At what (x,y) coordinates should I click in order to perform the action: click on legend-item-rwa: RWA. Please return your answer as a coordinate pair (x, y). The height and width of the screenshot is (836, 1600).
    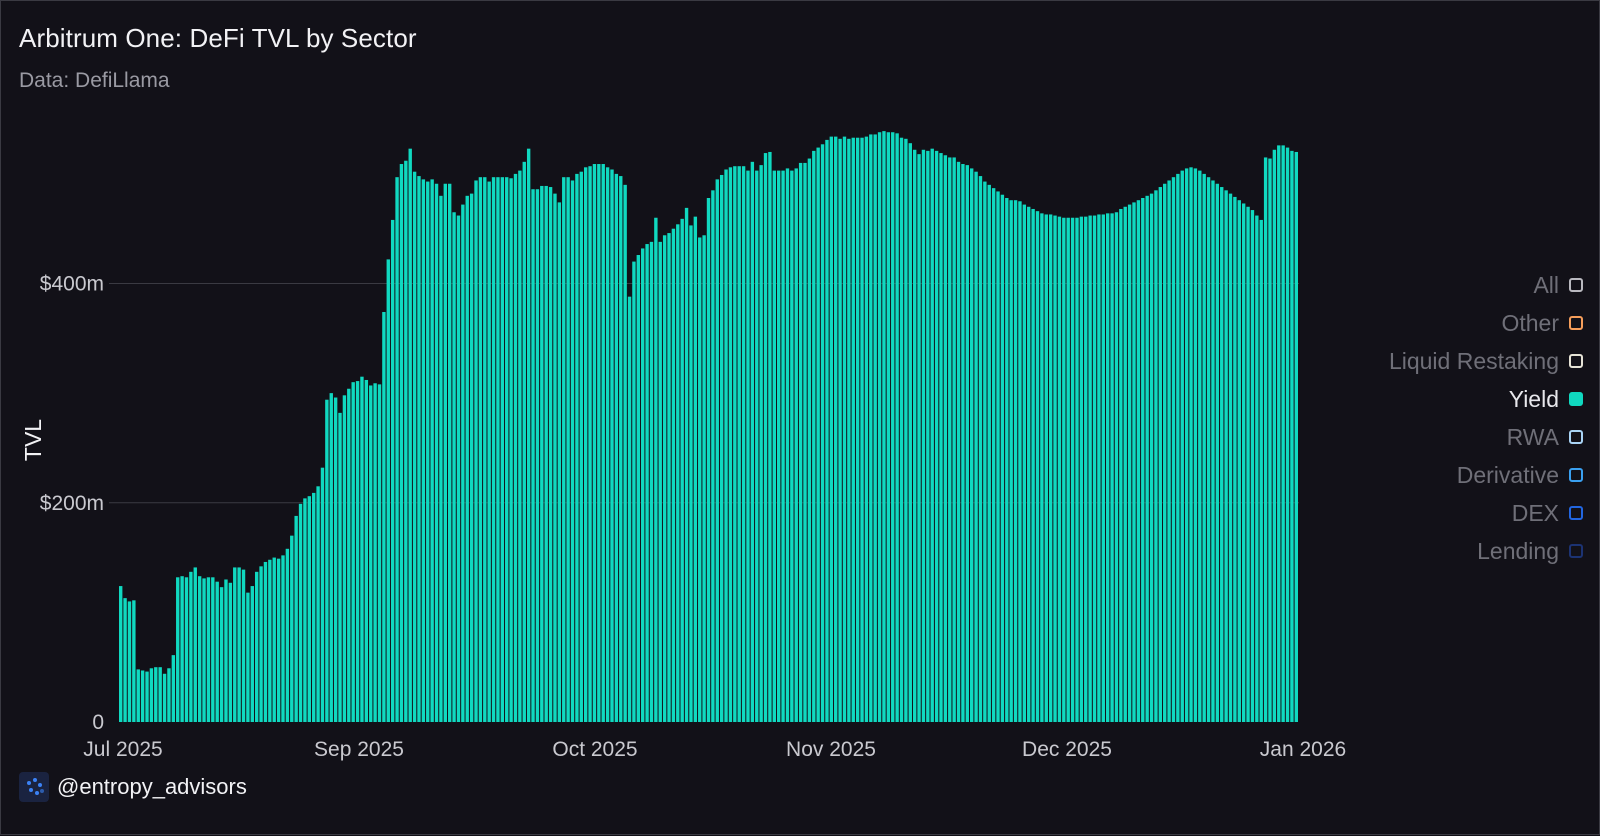
    Looking at the image, I should click on (1545, 437).